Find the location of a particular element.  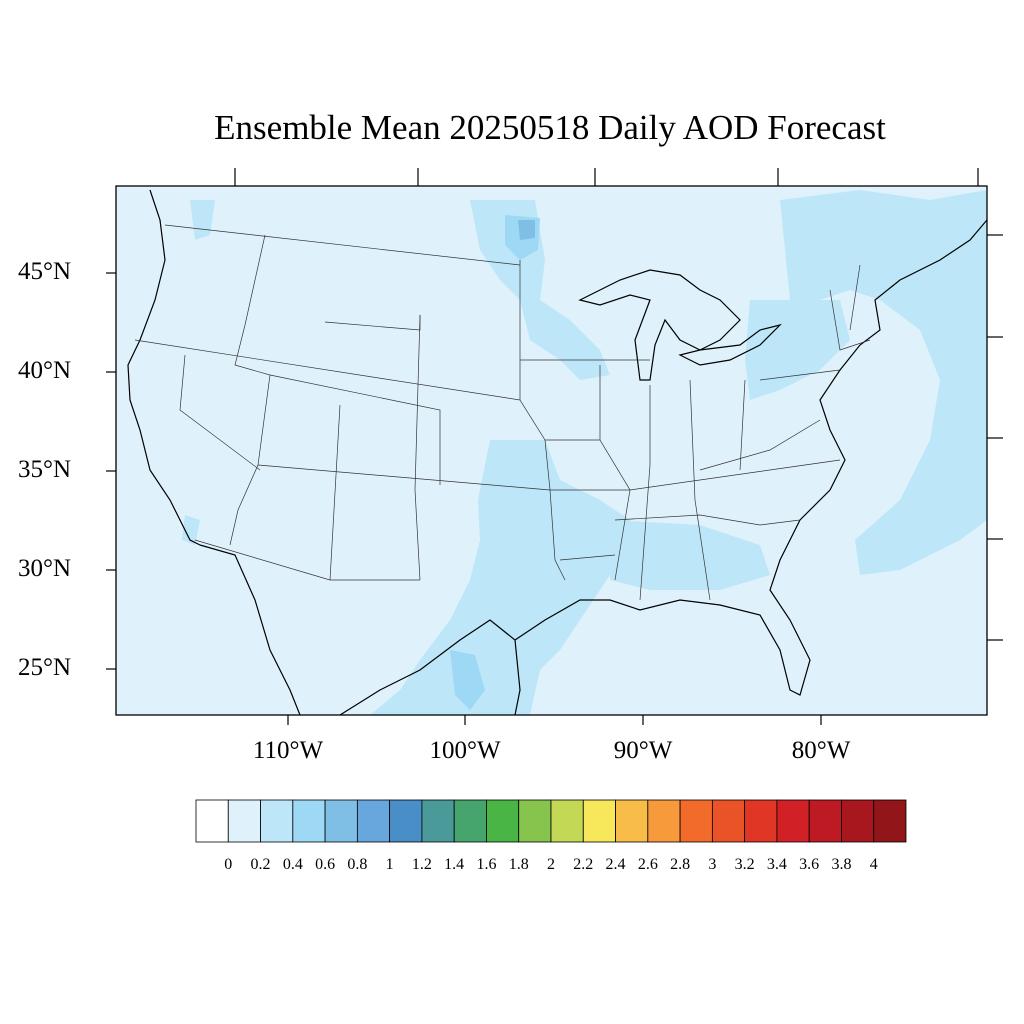

colorbar-tick-label: 1.4 is located at coordinates (454, 864).